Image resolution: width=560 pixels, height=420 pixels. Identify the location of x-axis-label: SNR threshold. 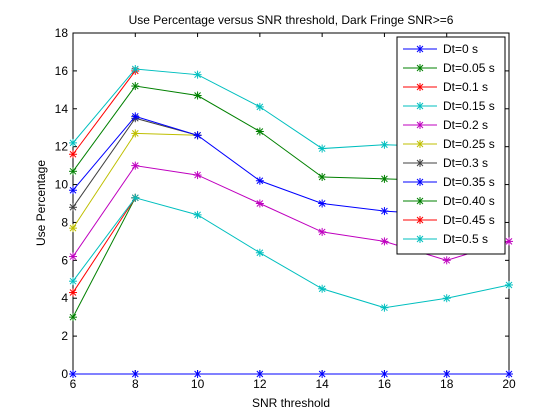
(291, 403).